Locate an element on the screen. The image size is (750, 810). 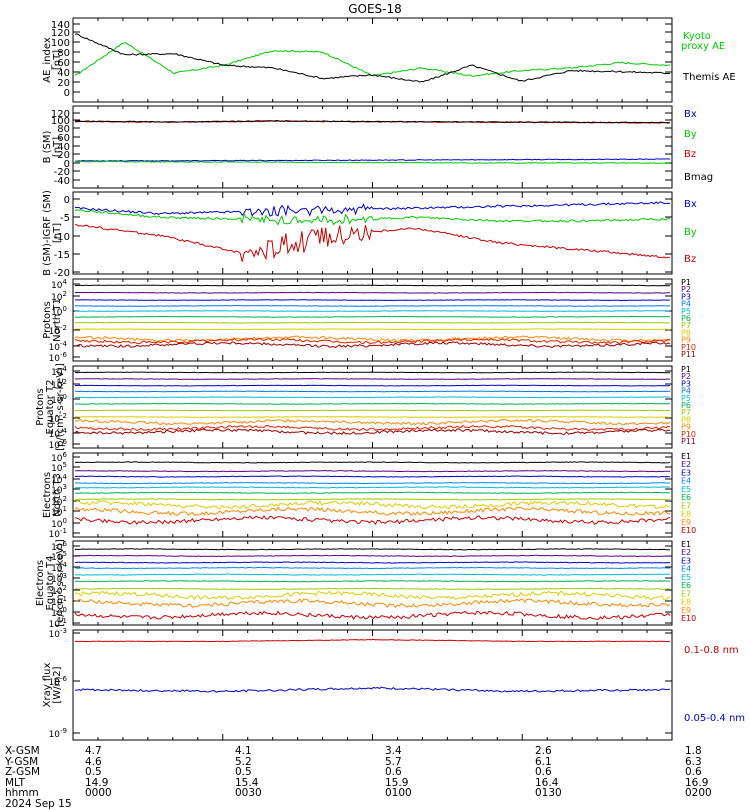
ephemeris-value: 14.9 is located at coordinates (97, 782).